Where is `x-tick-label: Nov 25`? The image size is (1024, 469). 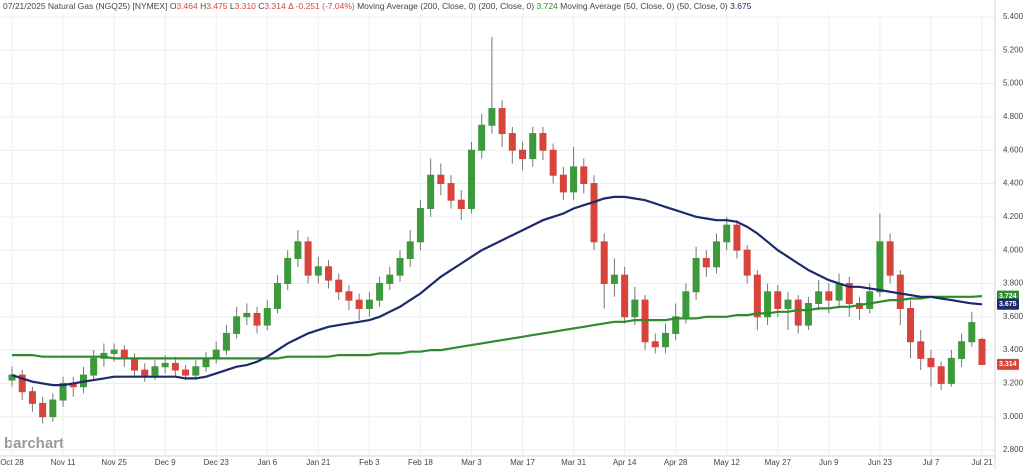
x-tick-label: Nov 25 is located at coordinates (114, 462).